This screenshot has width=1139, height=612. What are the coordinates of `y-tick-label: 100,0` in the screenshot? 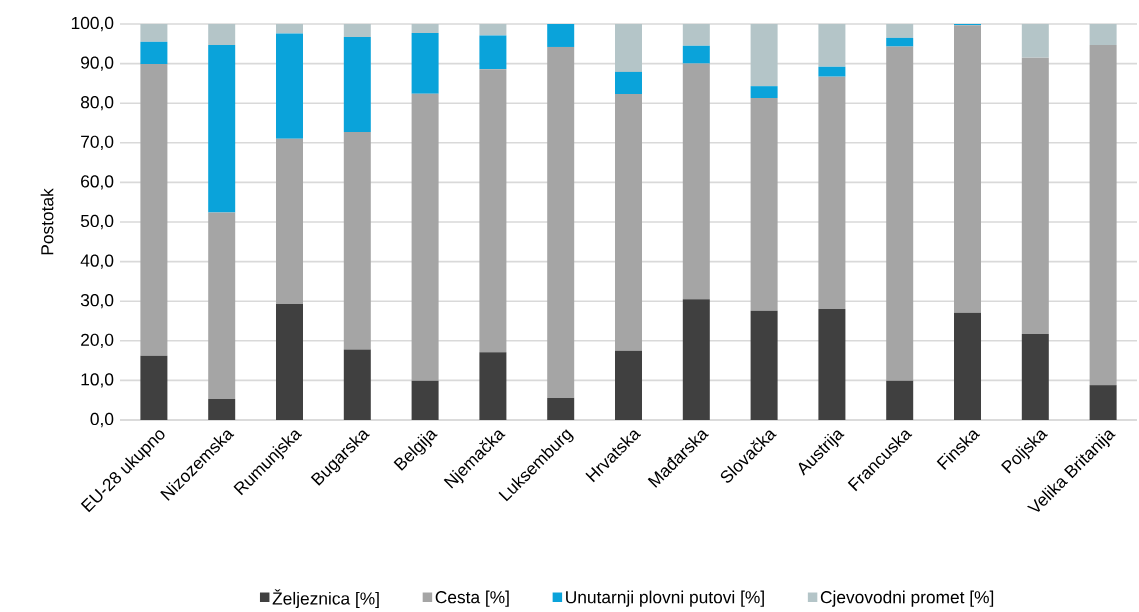 It's located at (92, 23).